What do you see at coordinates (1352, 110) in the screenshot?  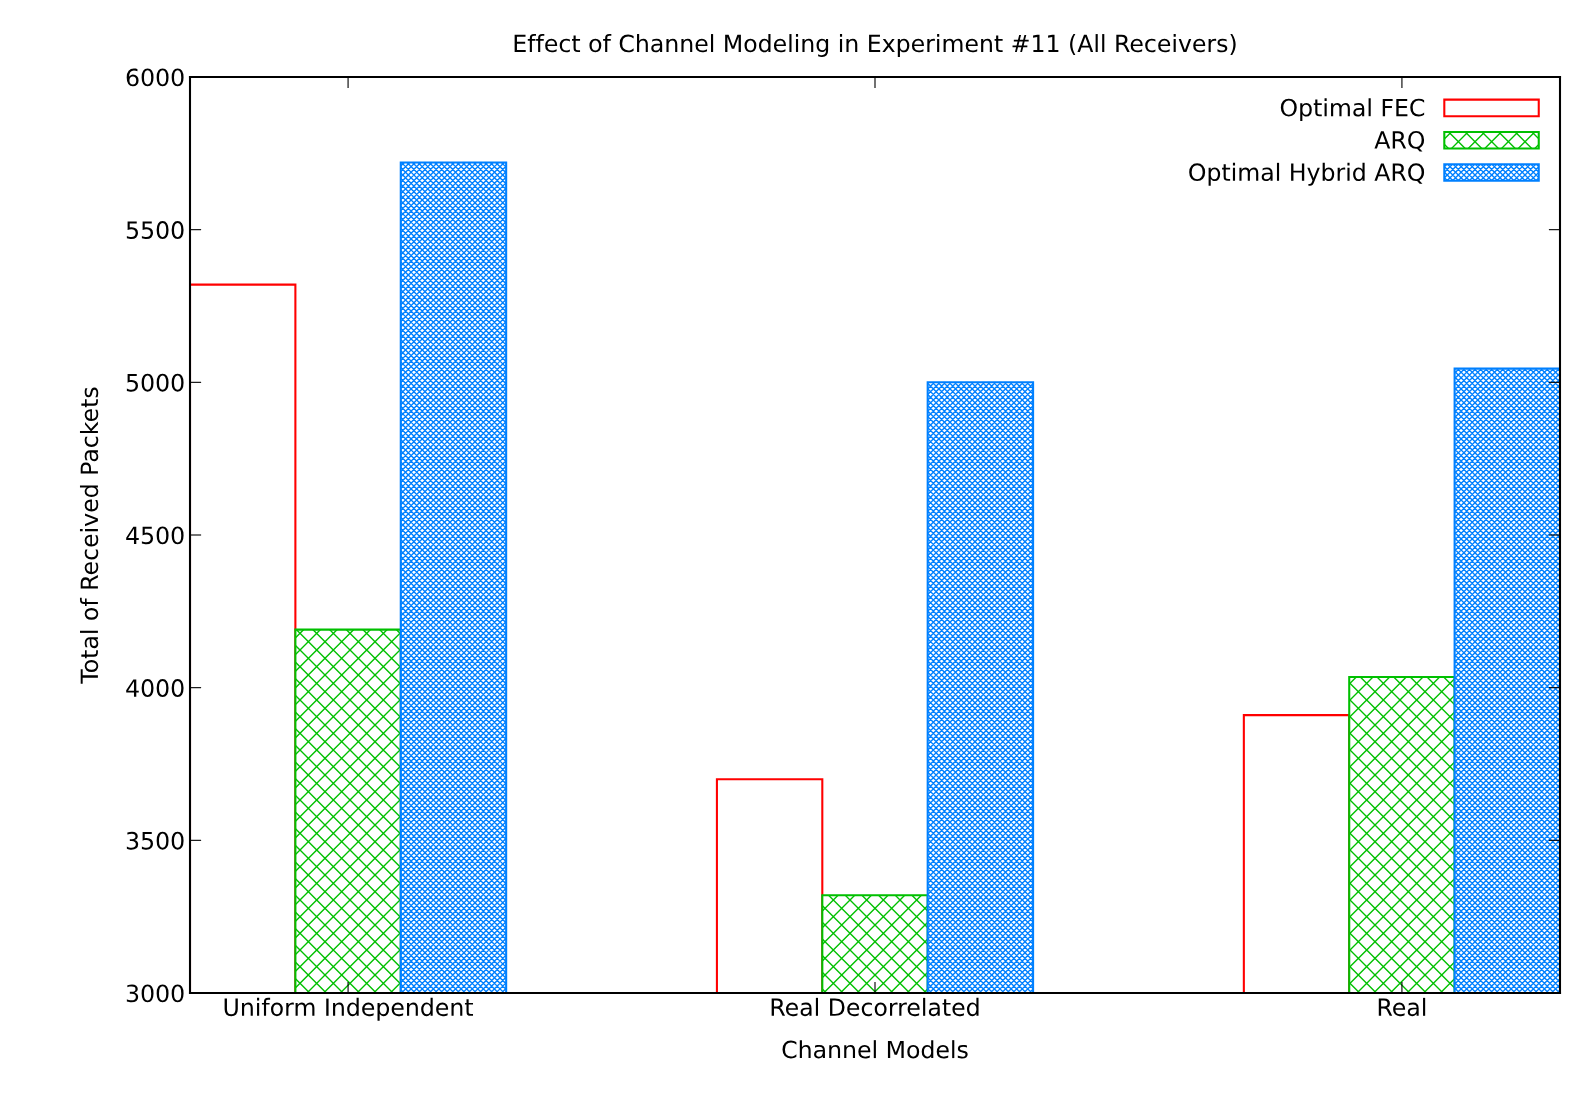 I see `legend-label: Optimal FEC` at bounding box center [1352, 110].